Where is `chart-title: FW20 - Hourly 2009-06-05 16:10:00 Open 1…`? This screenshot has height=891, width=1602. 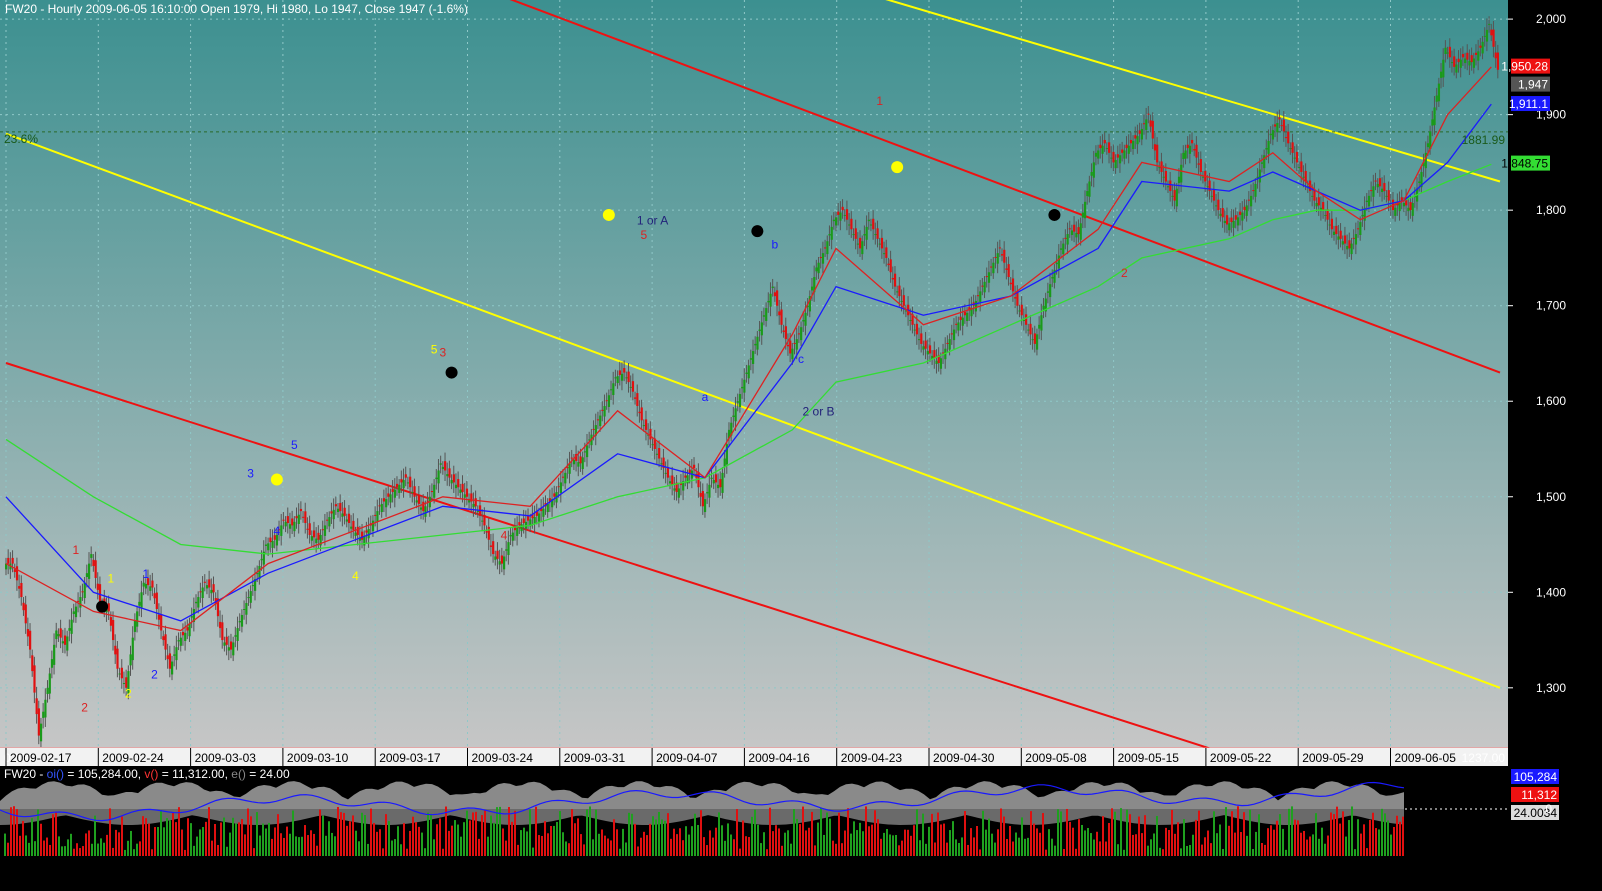
chart-title: FW20 - Hourly 2009-06-05 16:10:00 Open 1… is located at coordinates (236, 9).